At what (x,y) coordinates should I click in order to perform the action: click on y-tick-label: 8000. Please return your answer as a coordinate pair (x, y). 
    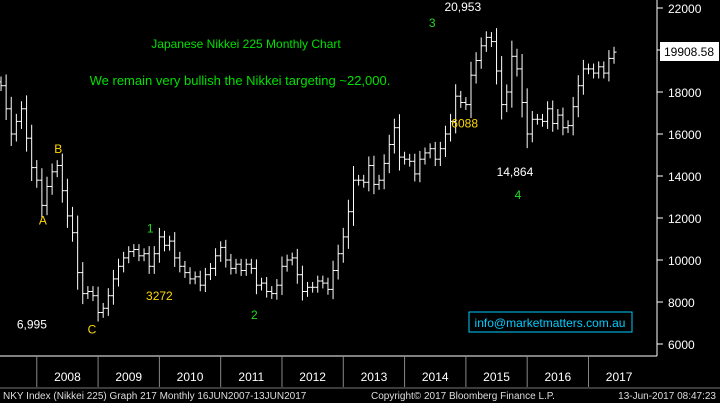
    Looking at the image, I should click on (681, 303).